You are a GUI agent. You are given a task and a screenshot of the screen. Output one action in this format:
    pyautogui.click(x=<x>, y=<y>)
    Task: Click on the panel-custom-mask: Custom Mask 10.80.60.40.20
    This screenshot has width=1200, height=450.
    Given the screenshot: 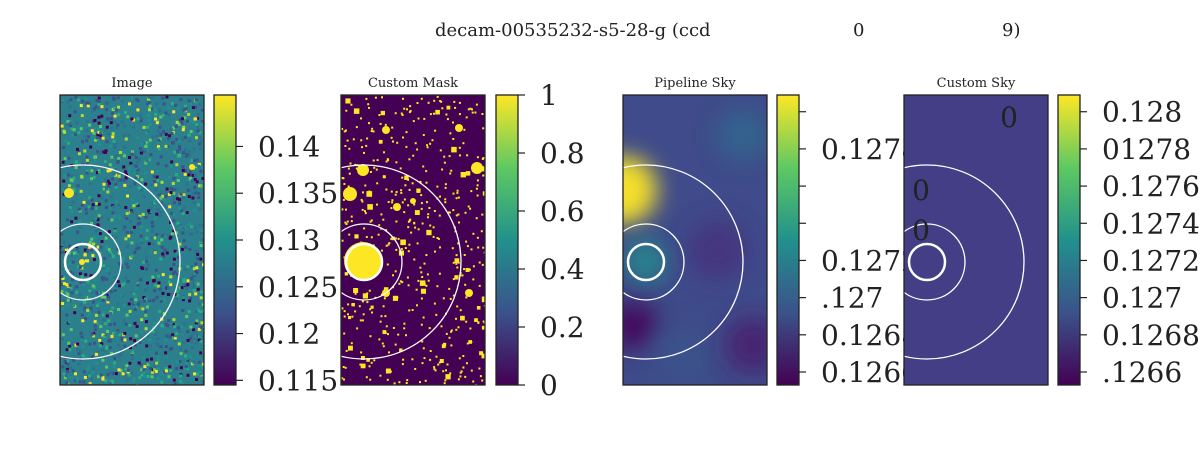 What is the action you would take?
    pyautogui.click(x=462, y=239)
    